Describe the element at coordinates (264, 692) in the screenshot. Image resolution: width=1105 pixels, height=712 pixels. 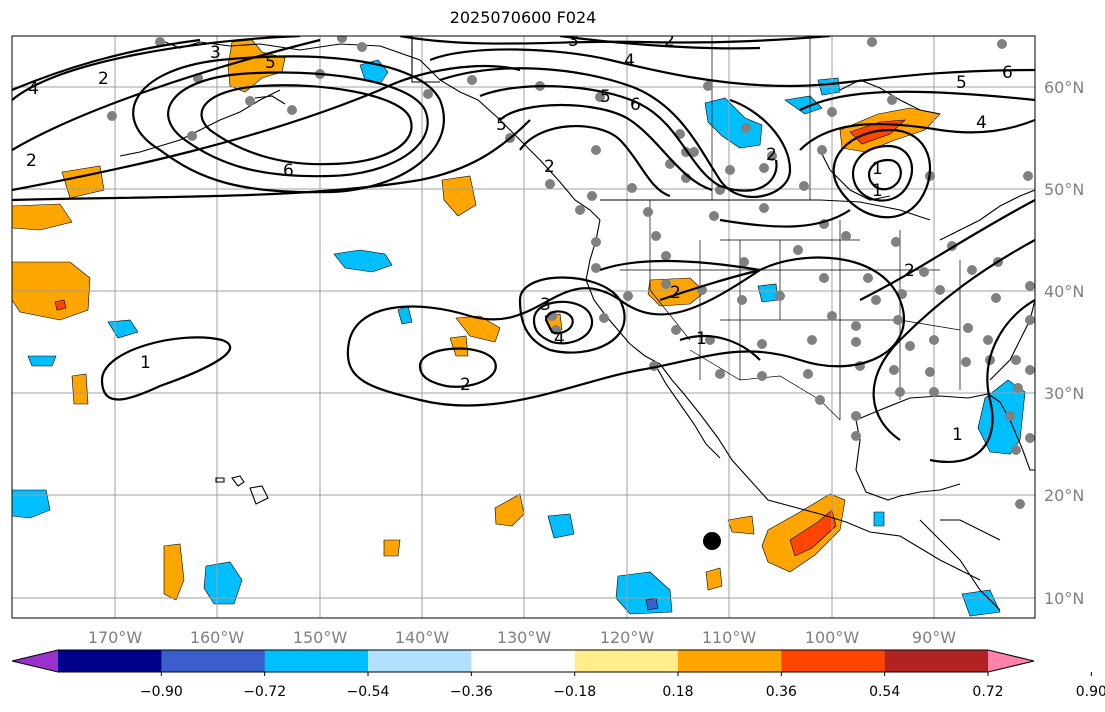
I see `colorbar-tick-label: −0.72` at that location.